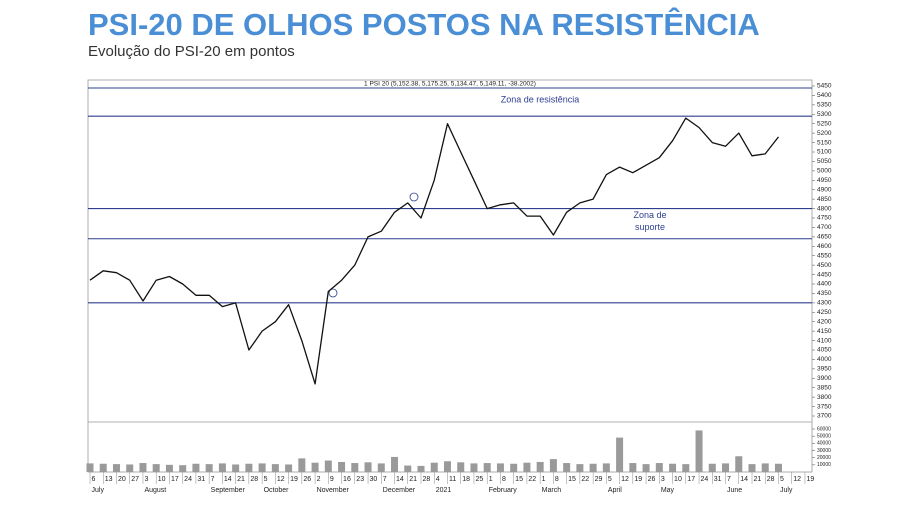  Describe the element at coordinates (188, 479) in the screenshot. I see `x-tick-label: 24` at that location.